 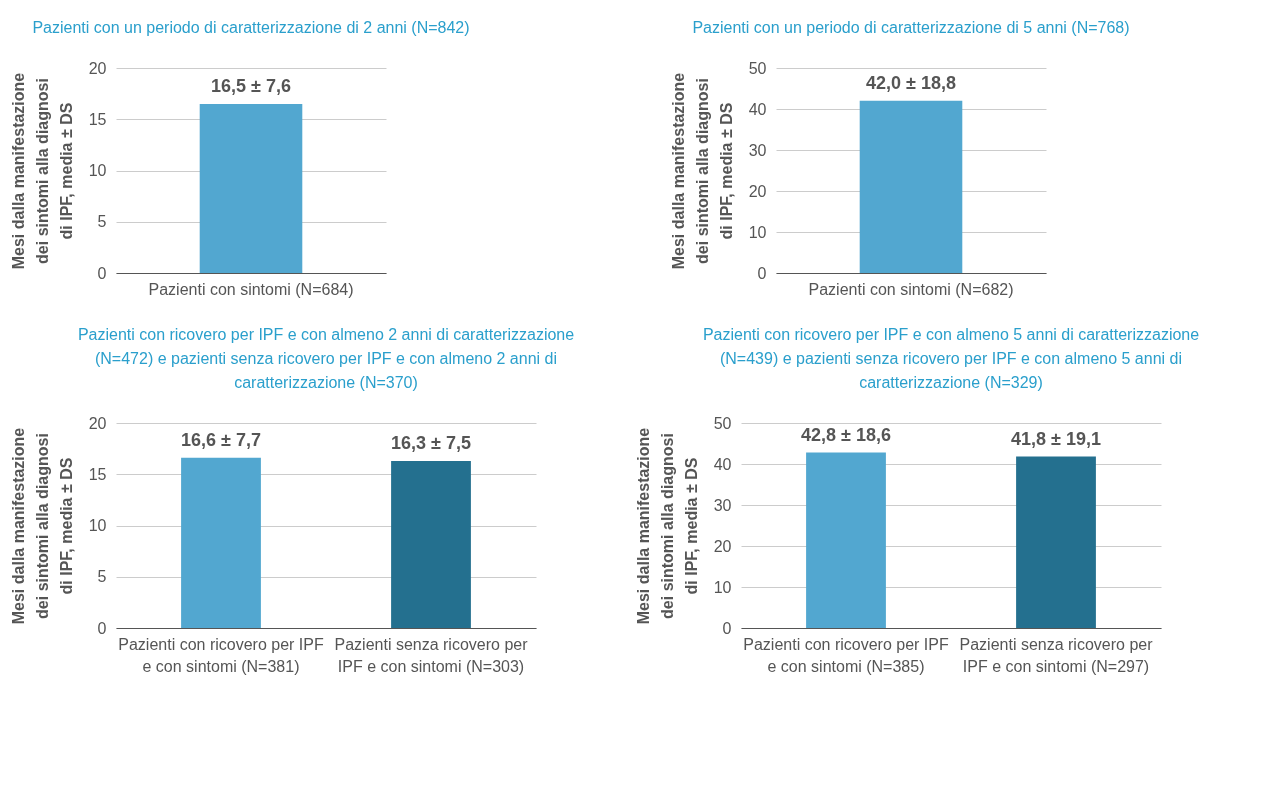 I want to click on data-label: 16,5 ± 7,6, so click(x=251, y=85).